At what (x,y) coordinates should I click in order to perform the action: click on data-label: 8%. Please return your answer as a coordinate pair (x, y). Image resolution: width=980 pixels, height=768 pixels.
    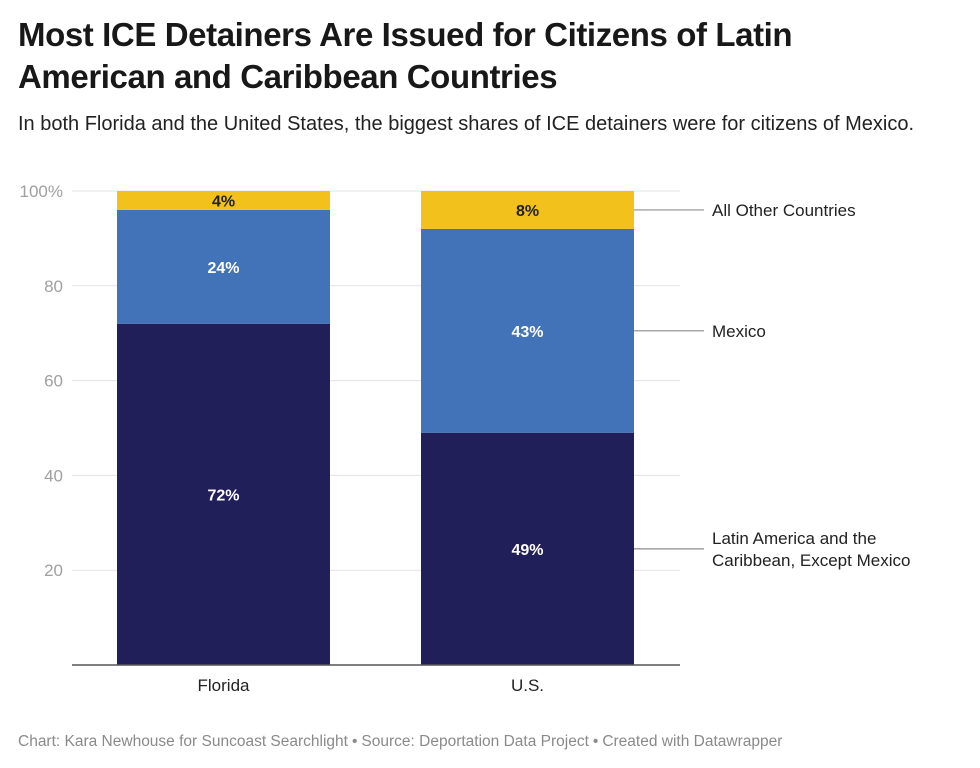
    Looking at the image, I should click on (527, 211).